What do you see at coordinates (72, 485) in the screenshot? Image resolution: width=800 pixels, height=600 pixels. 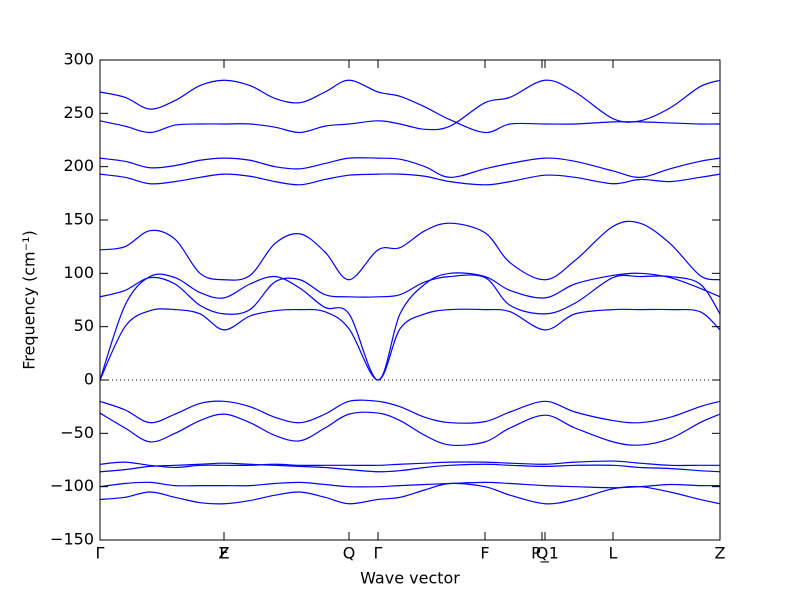 I see `y-tick-label: −100` at bounding box center [72, 485].